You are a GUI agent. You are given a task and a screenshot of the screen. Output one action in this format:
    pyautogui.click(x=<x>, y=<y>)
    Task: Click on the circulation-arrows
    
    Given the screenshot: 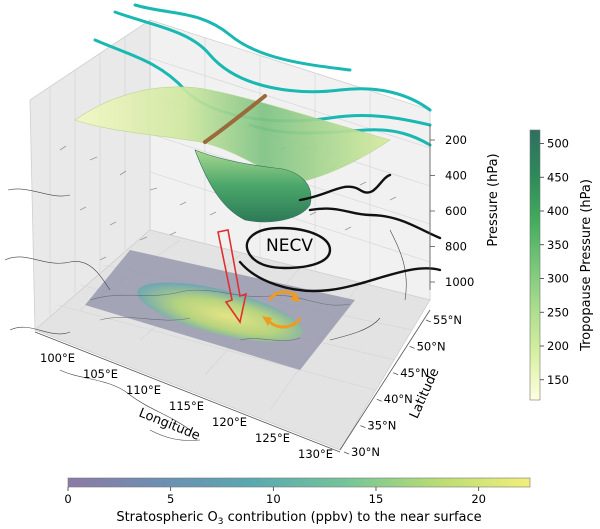 What is the action you would take?
    pyautogui.click(x=285, y=309)
    